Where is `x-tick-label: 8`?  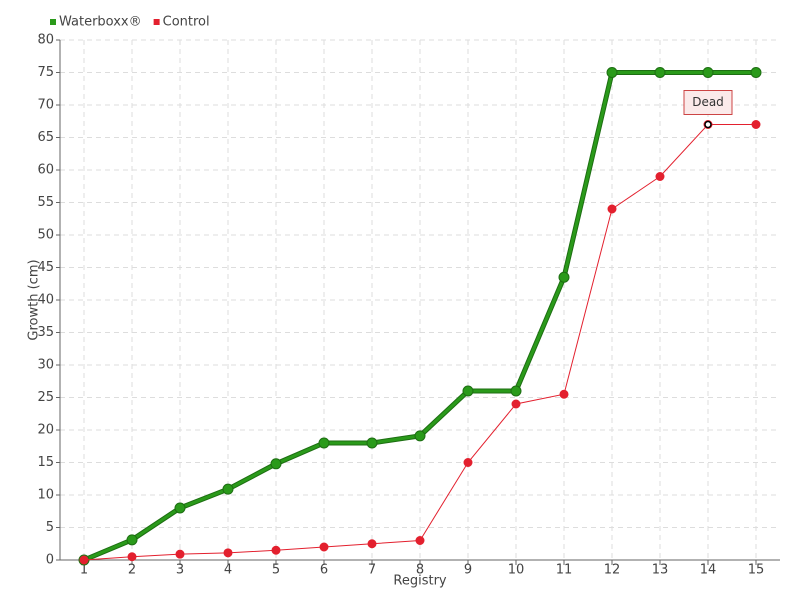 x-tick-label: 8 is located at coordinates (420, 570).